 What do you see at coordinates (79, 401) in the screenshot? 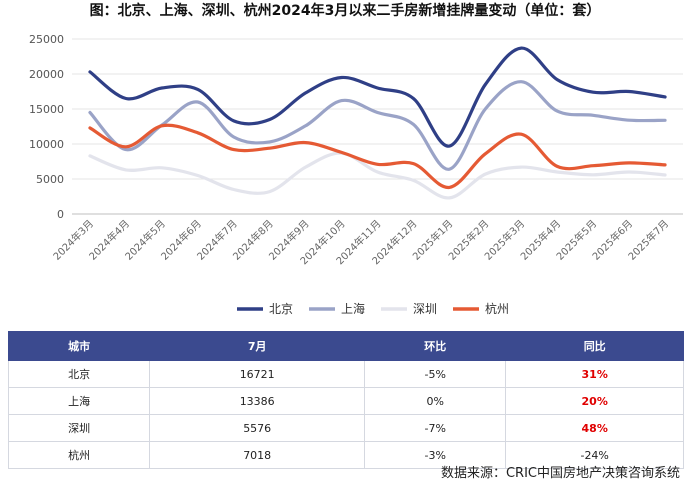
I see `cell-city: 上海` at bounding box center [79, 401].